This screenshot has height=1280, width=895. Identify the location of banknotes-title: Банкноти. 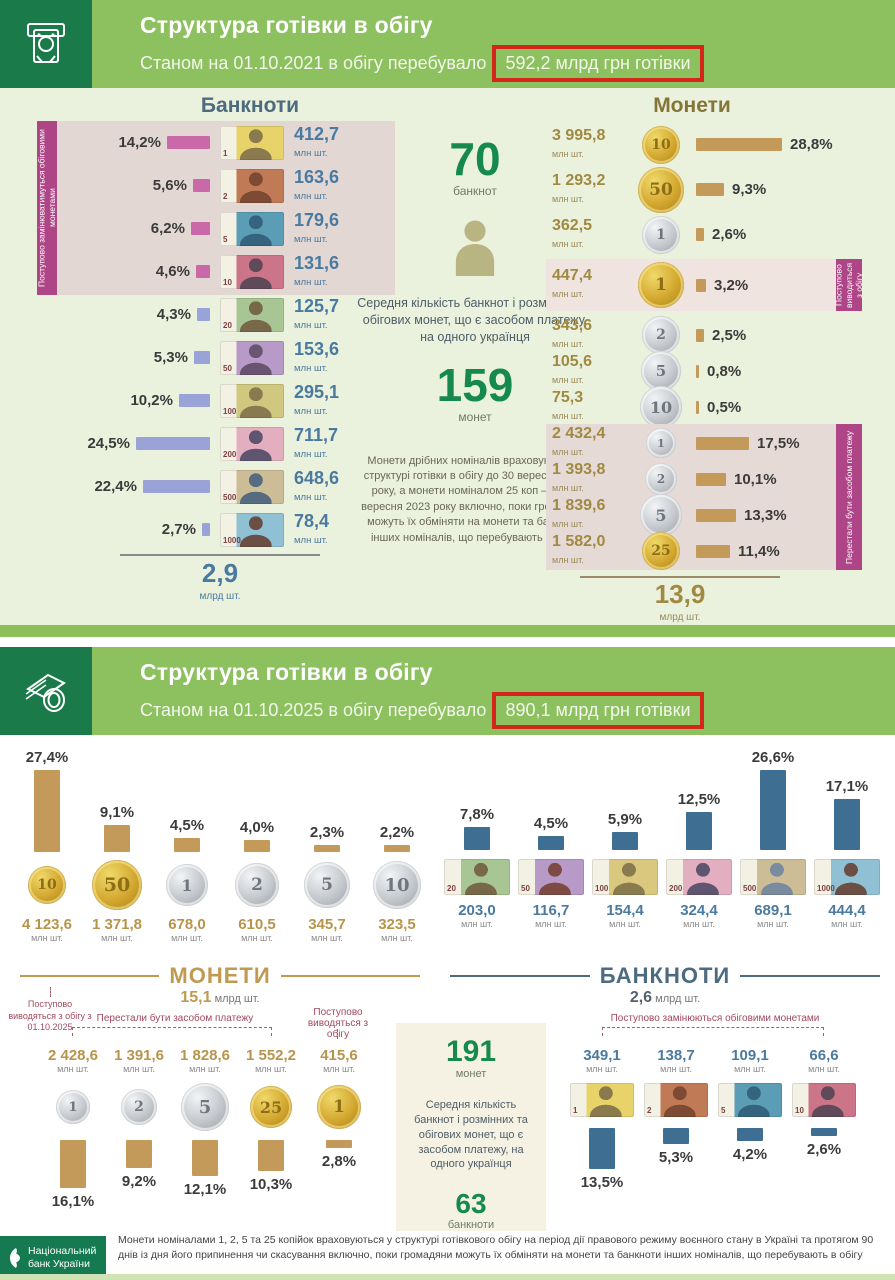
(250, 105).